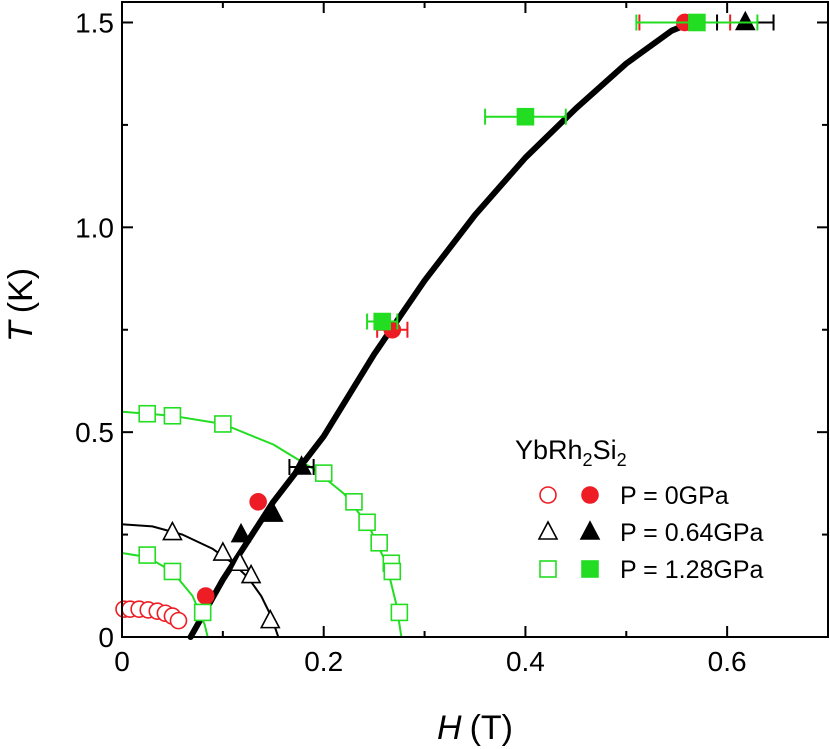 The width and height of the screenshot is (830, 749). Describe the element at coordinates (323, 661) in the screenshot. I see `x-tick-label: 0.2` at that location.